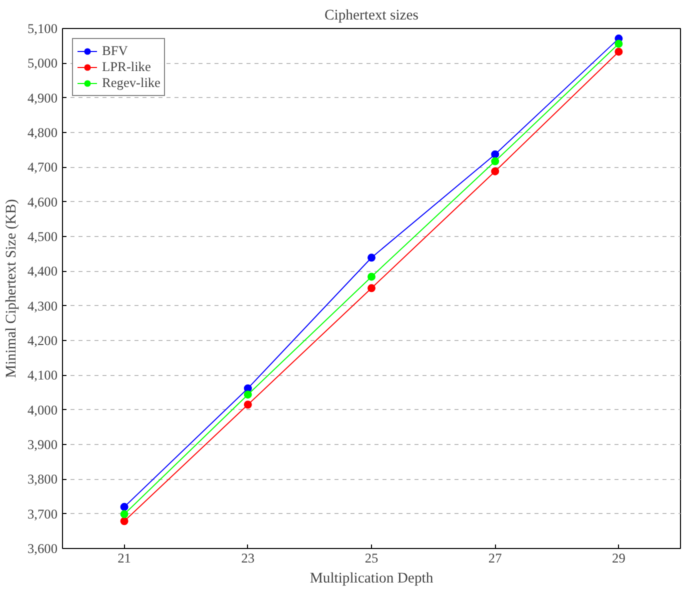  I want to click on x-tick-label: 21, so click(124, 558).